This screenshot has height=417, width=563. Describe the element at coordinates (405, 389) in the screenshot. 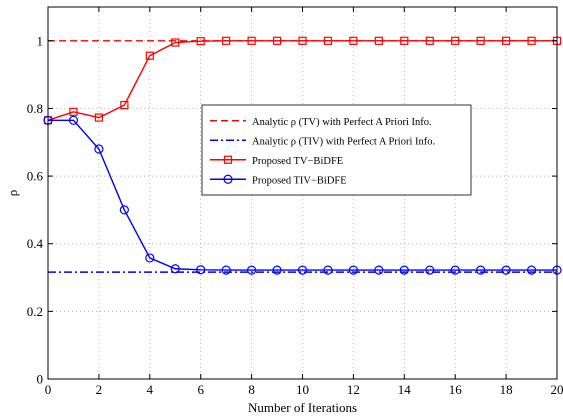

I see `x-tick-label: 14` at that location.